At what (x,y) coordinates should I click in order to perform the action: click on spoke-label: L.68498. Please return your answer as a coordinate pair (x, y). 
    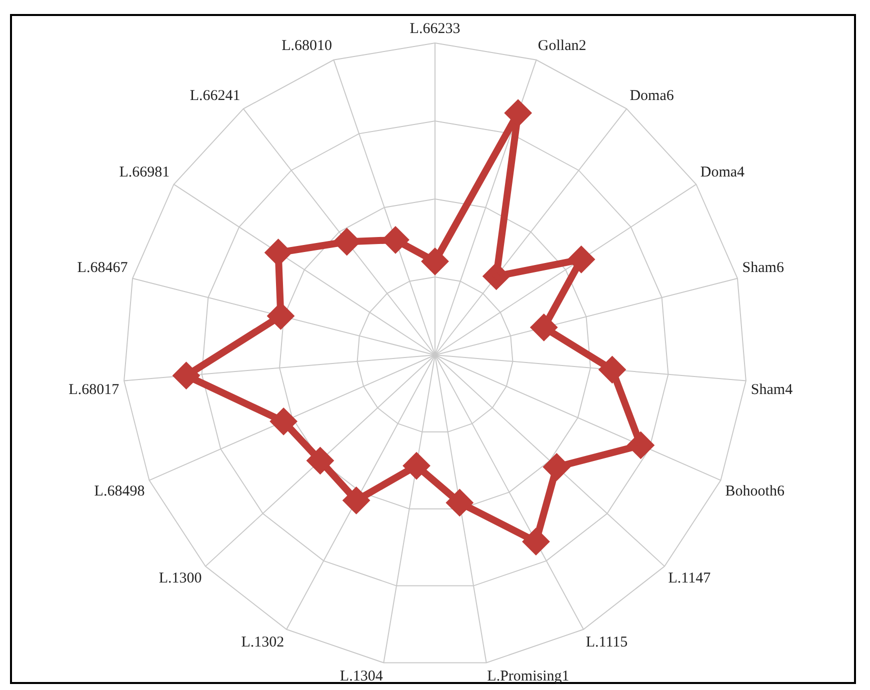
    Looking at the image, I should click on (119, 491).